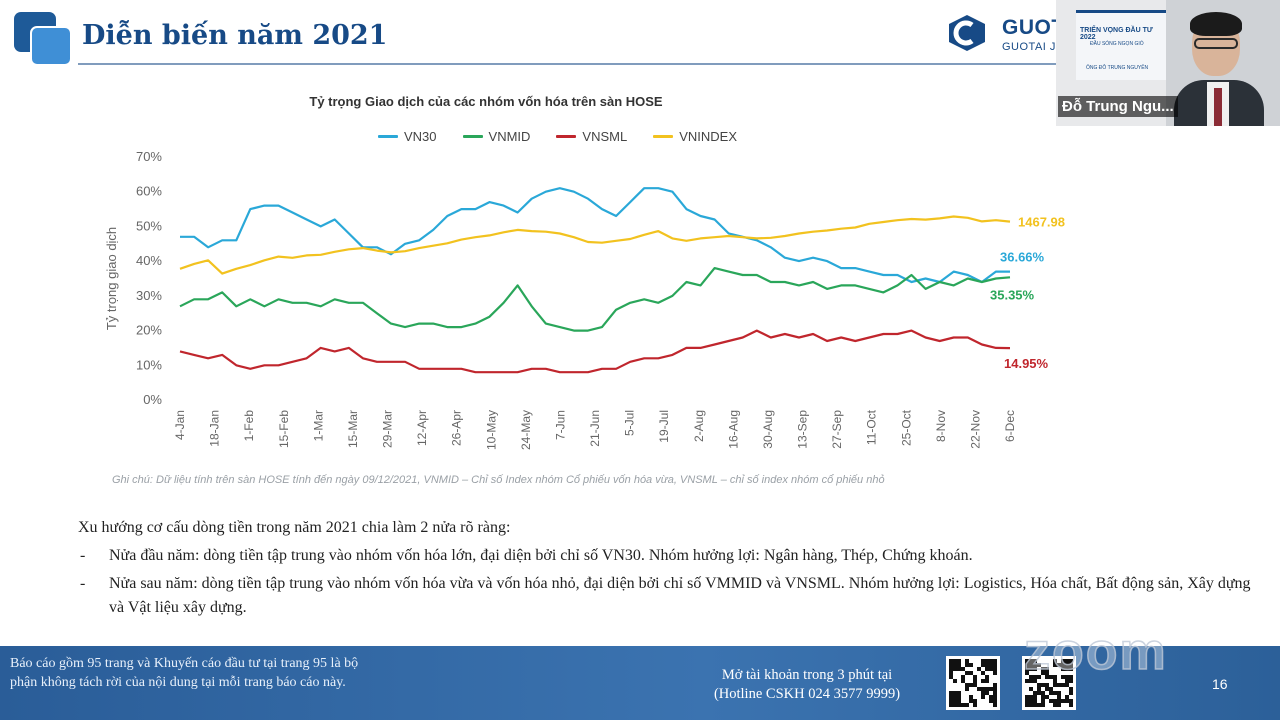 The height and width of the screenshot is (720, 1280). Describe the element at coordinates (180, 425) in the screenshot. I see `x-tick-label: 4-Jan` at that location.